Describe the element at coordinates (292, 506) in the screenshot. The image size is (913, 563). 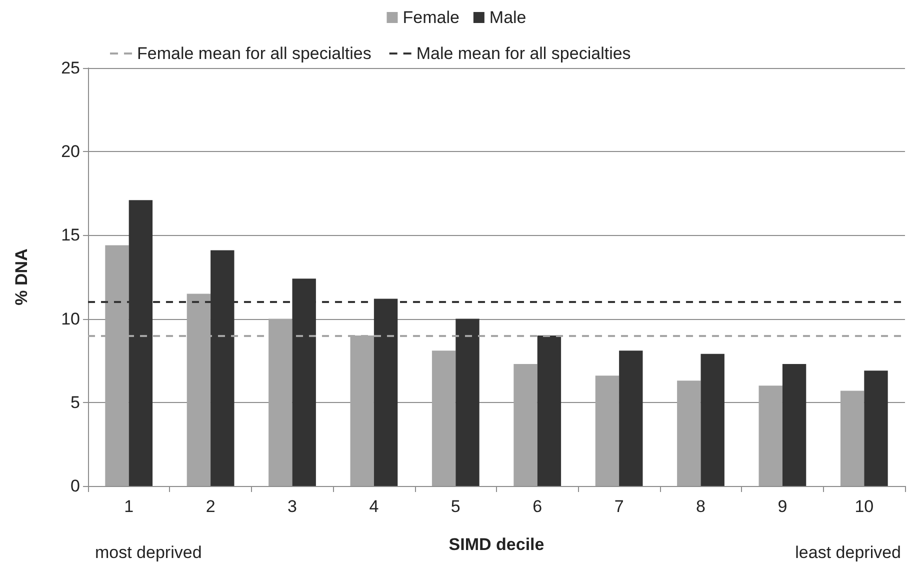
I see `x-tick-label: 3` at that location.